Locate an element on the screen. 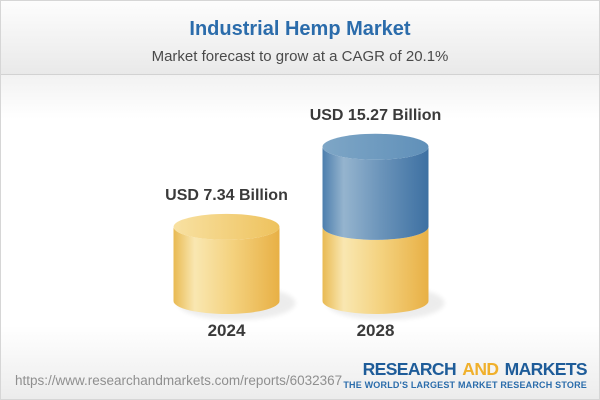 The height and width of the screenshot is (400, 600). chart-title: Industrial Hemp Market is located at coordinates (300, 29).